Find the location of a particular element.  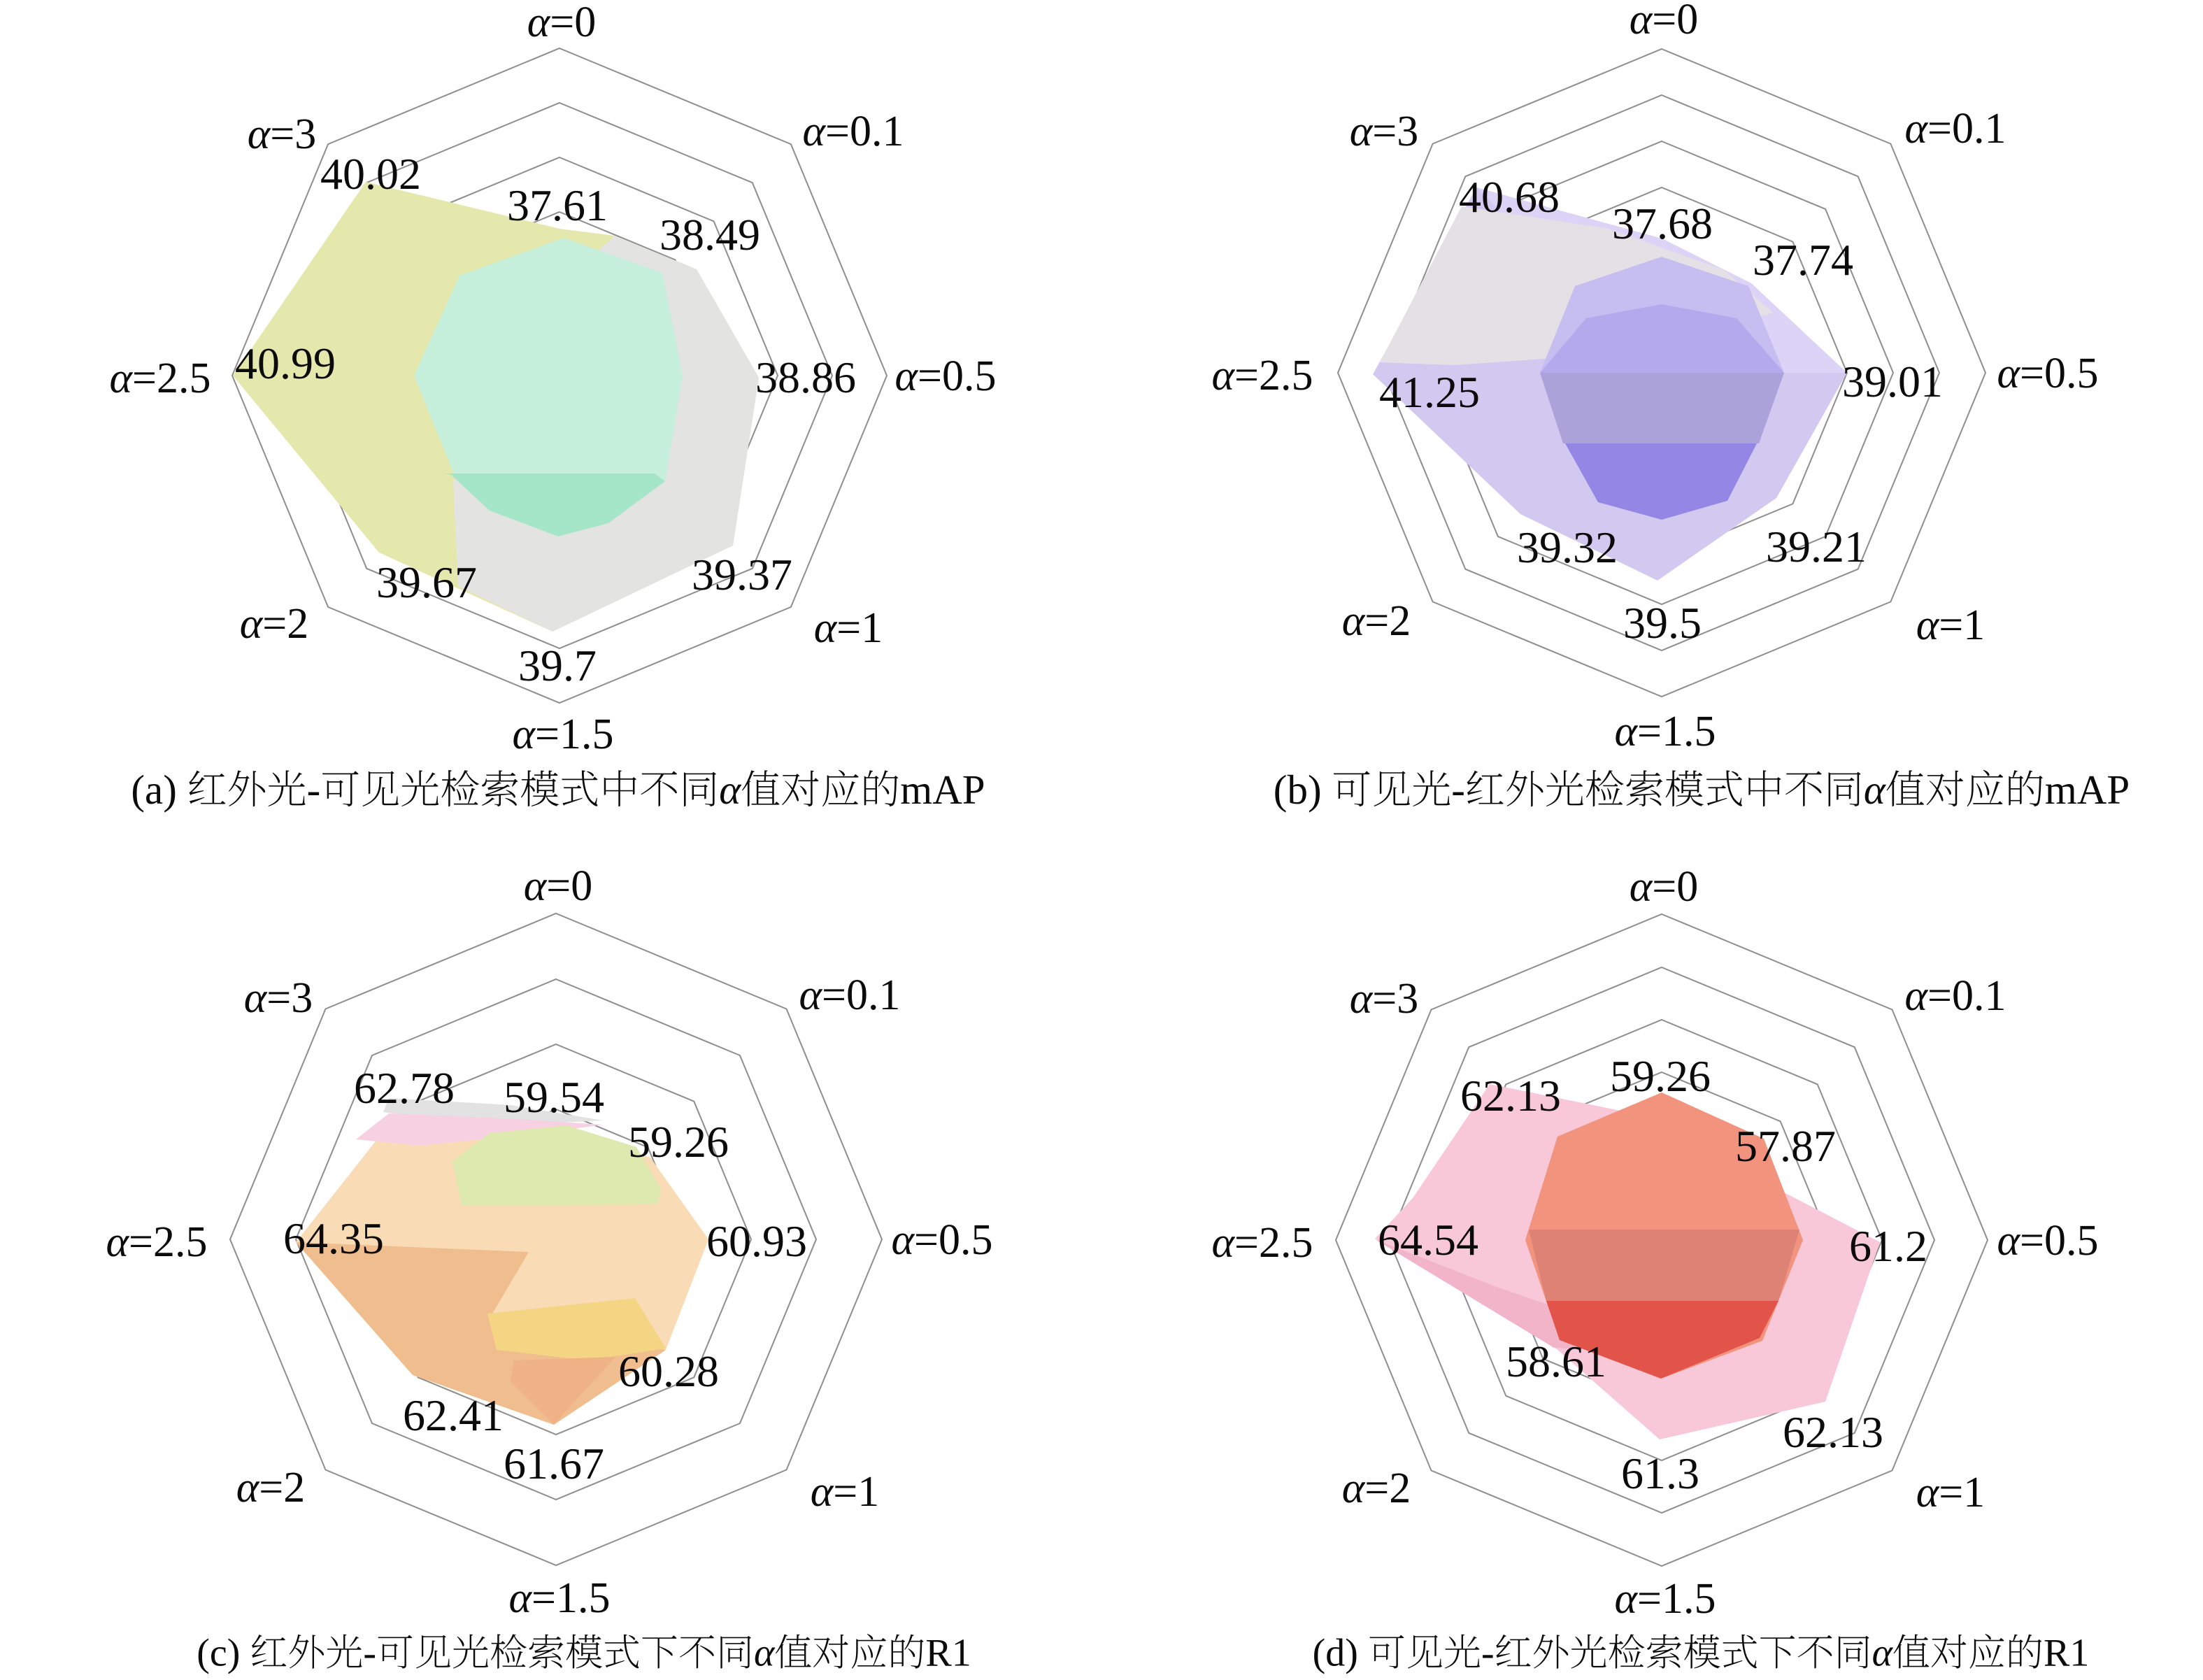

svg-text: 60.28 is located at coordinates (668, 1371).